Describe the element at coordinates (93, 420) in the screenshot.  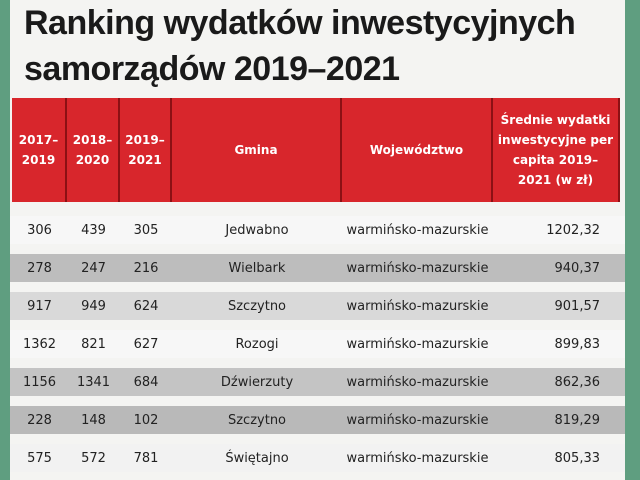
I see `table-cell: 148` at that location.